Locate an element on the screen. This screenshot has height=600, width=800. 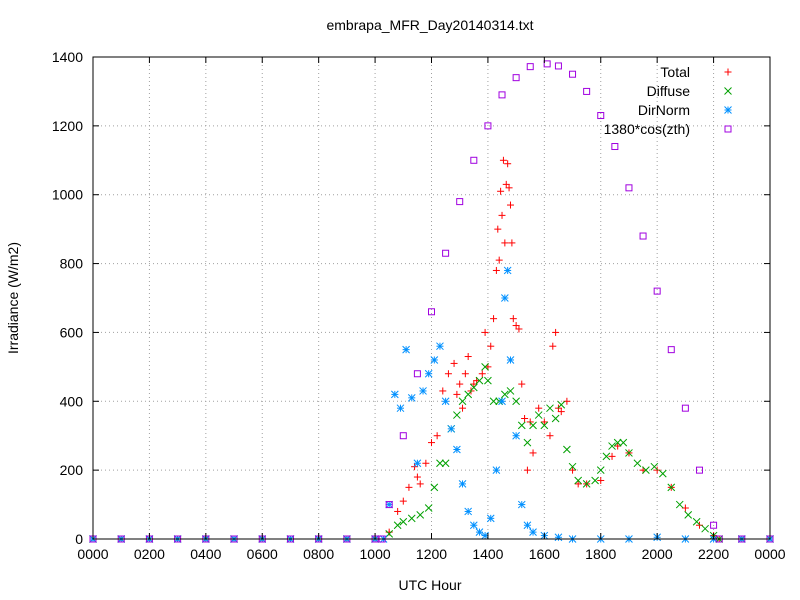
y-axis-label: Irradiance (W/m2) is located at coordinates (13, 298).